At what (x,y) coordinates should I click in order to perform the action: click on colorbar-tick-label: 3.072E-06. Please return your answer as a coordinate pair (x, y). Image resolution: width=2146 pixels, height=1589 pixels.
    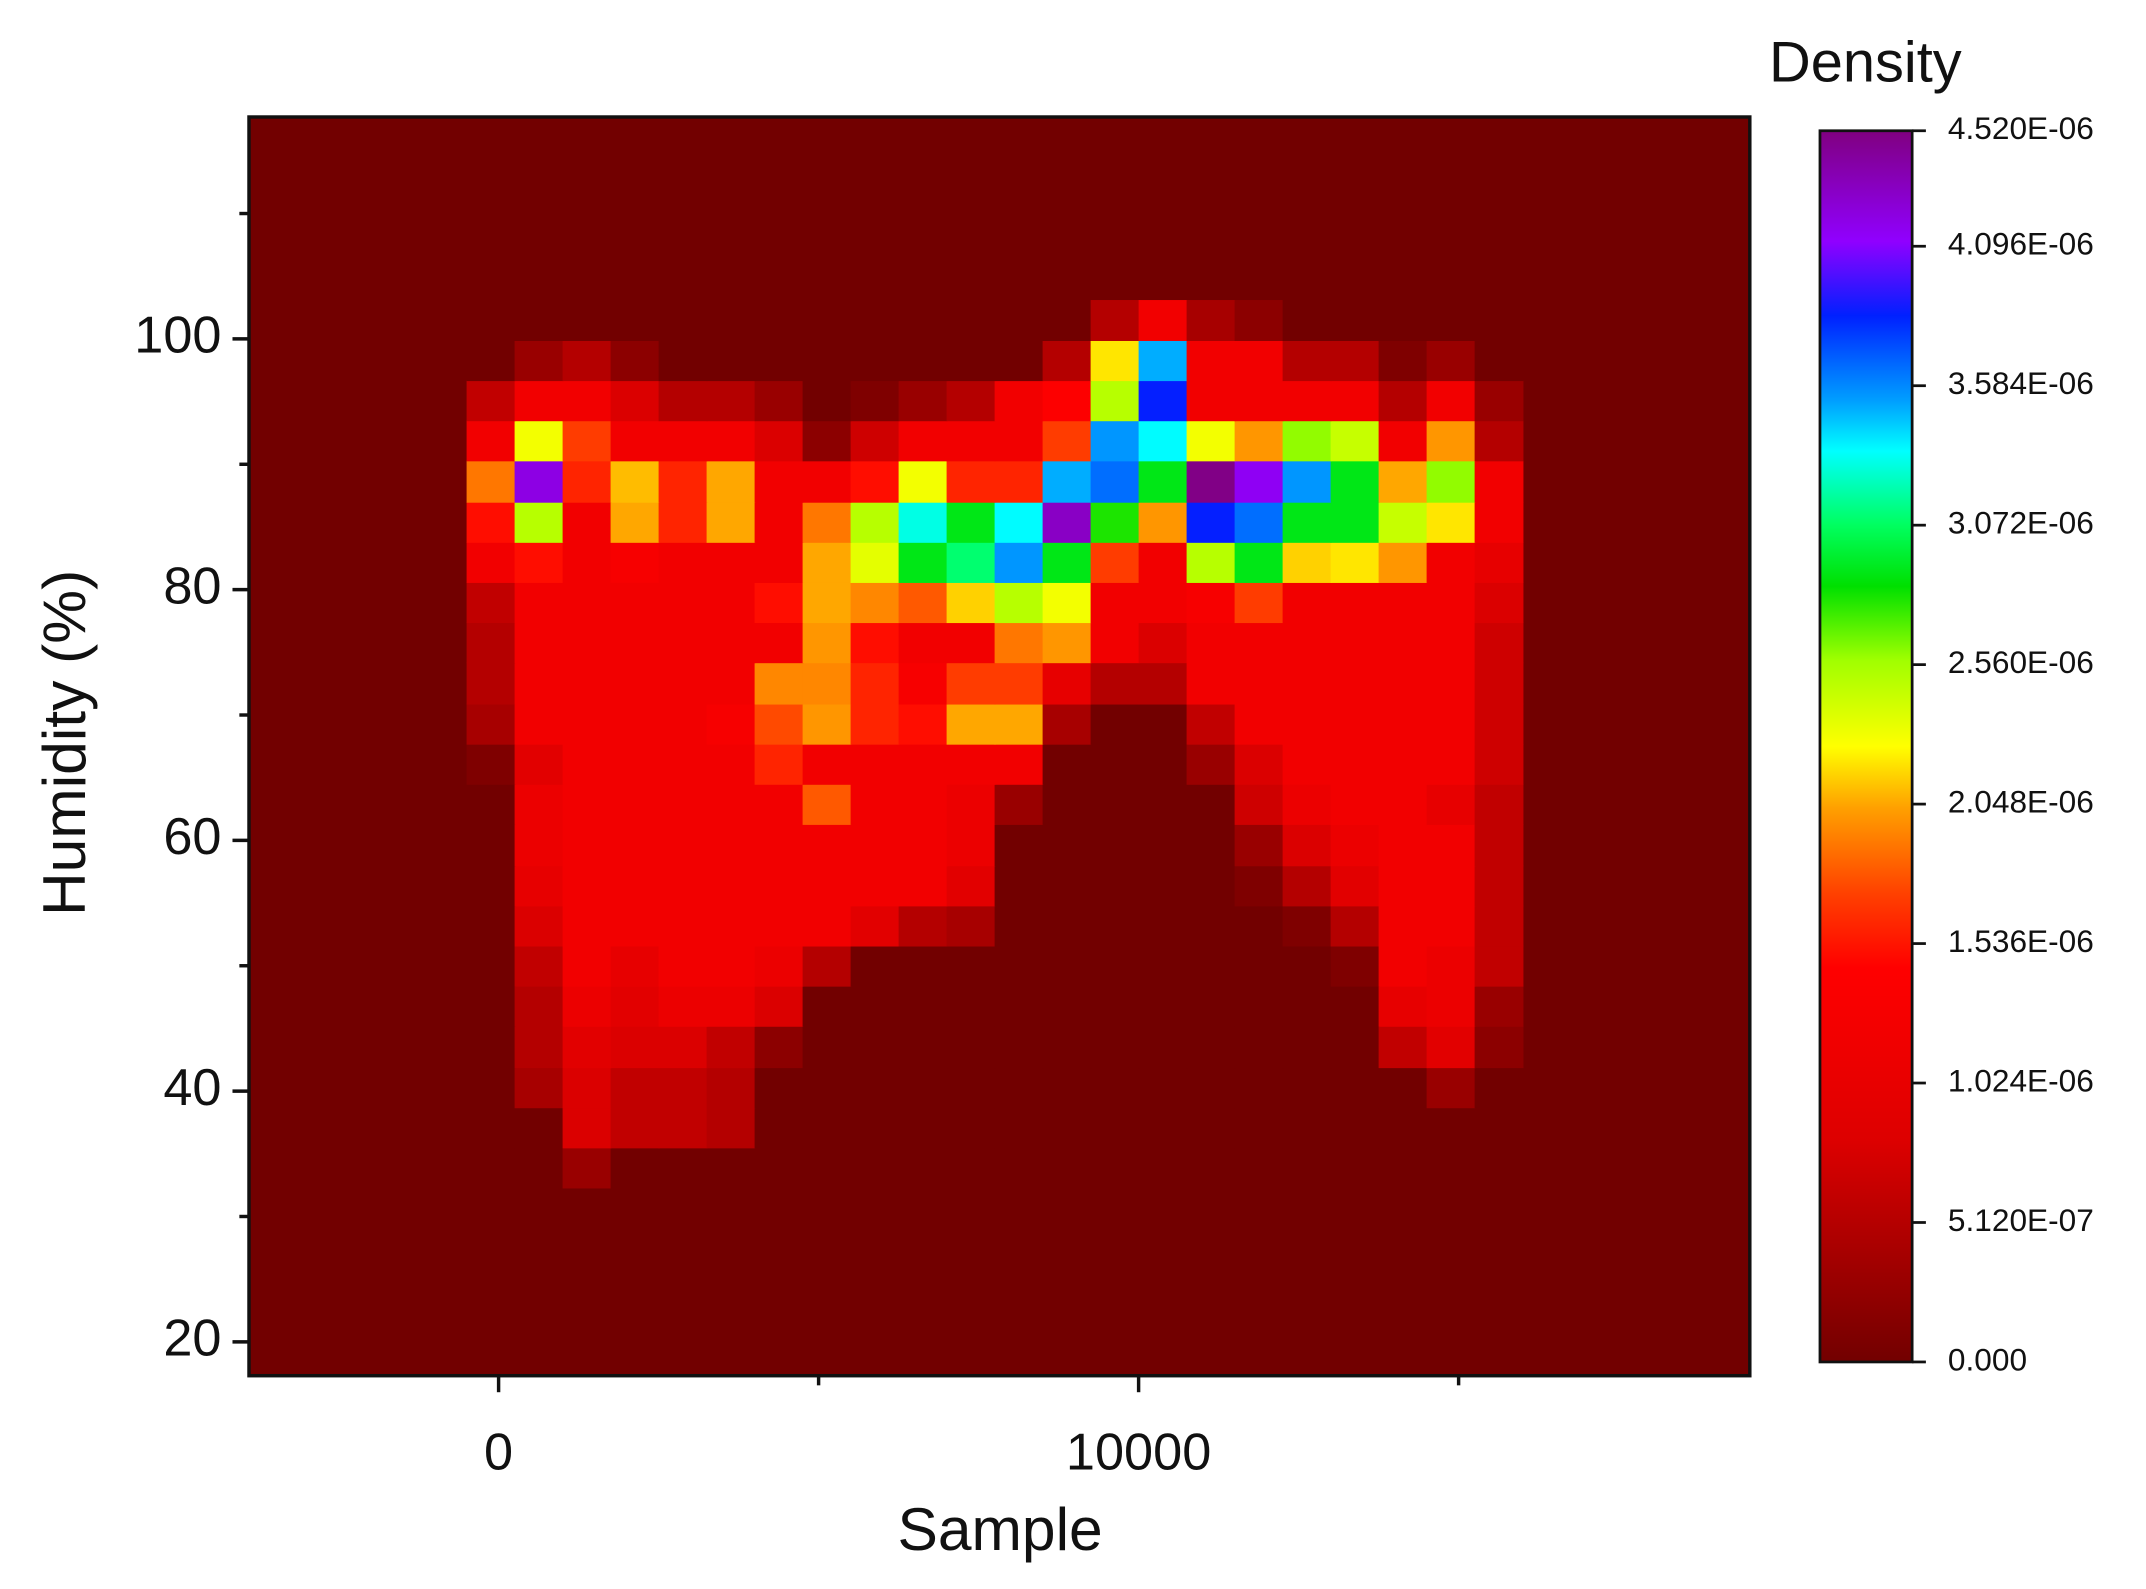
    Looking at the image, I should click on (2021, 523).